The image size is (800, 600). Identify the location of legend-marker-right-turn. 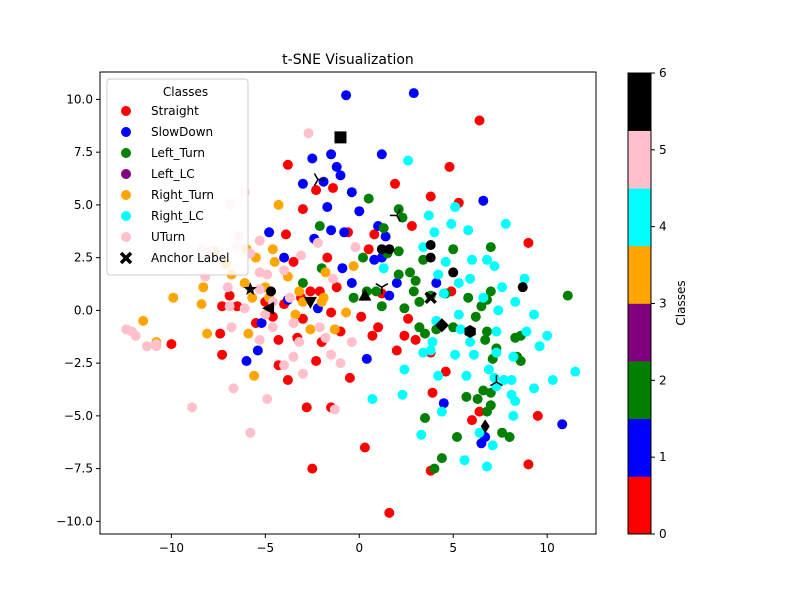
(126, 195).